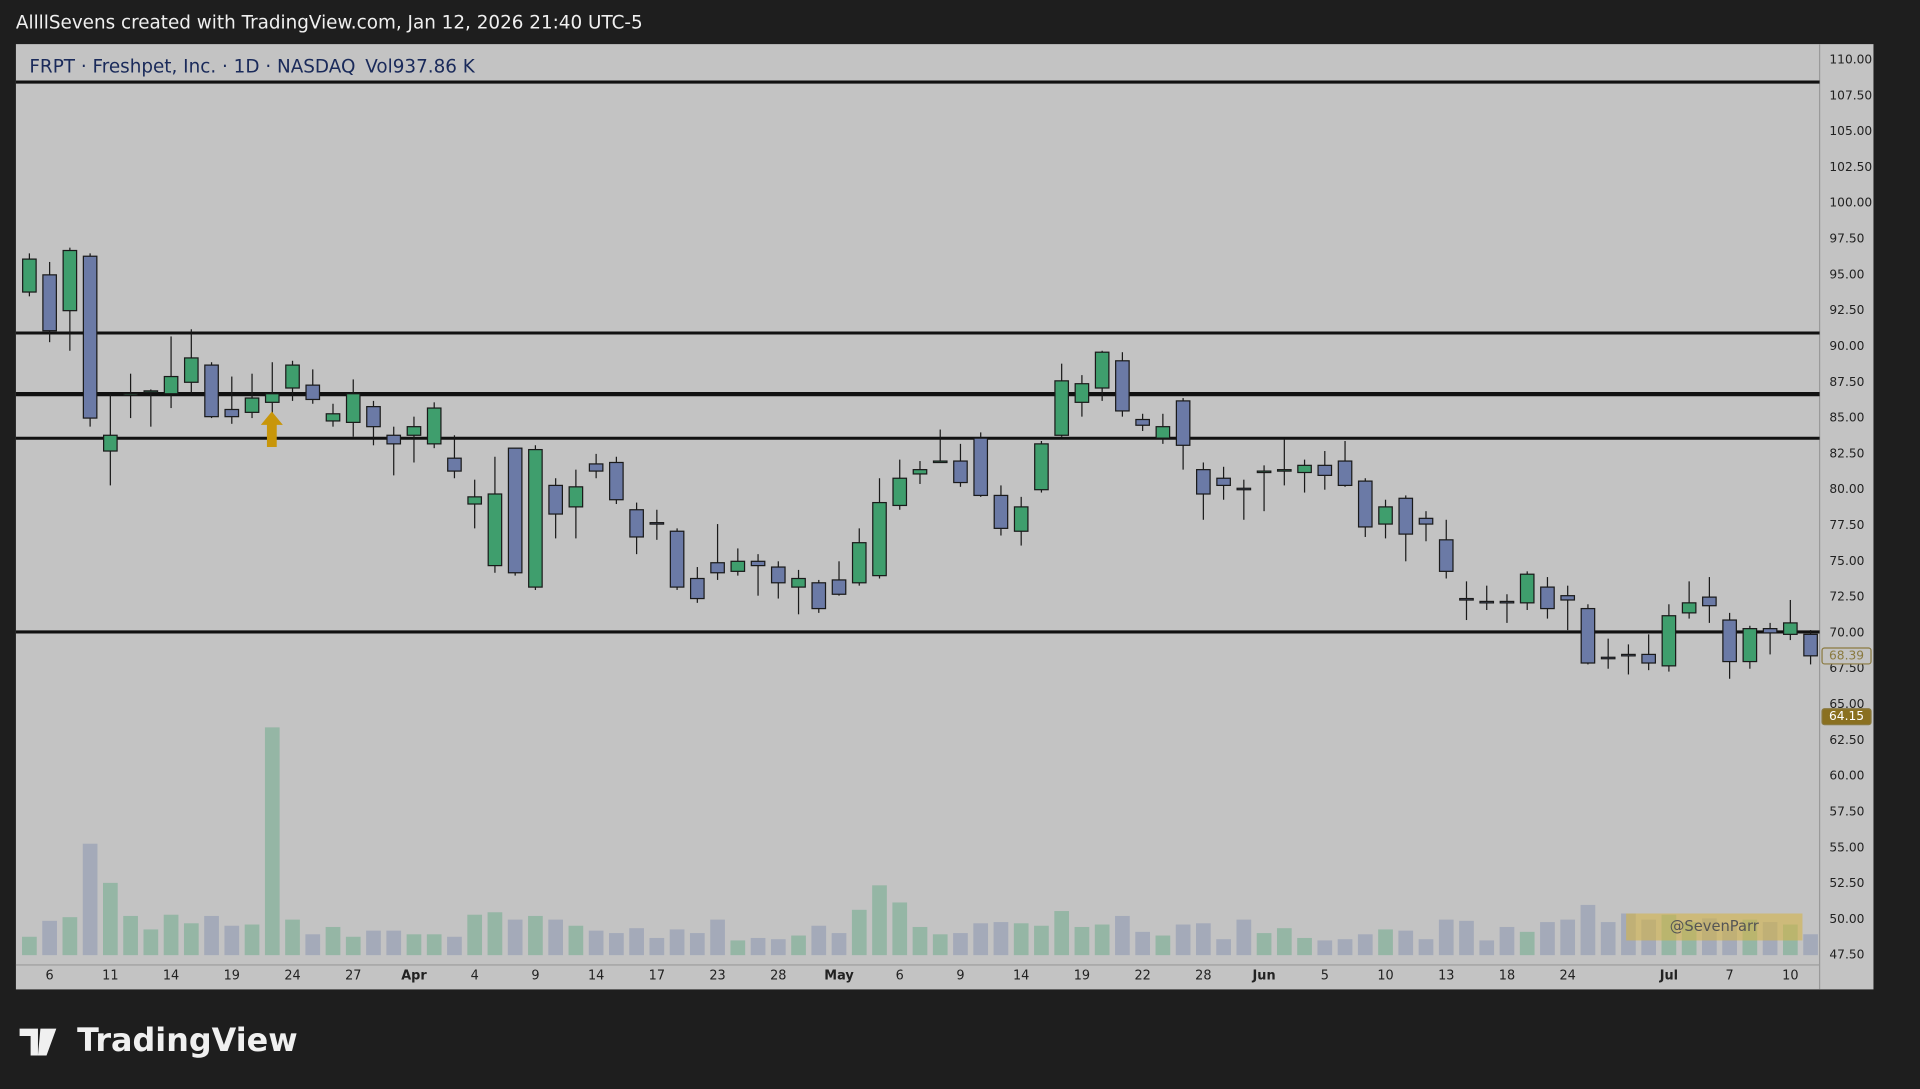 The height and width of the screenshot is (1089, 1920). I want to click on y-tick-label: 47.50, so click(1846, 955).